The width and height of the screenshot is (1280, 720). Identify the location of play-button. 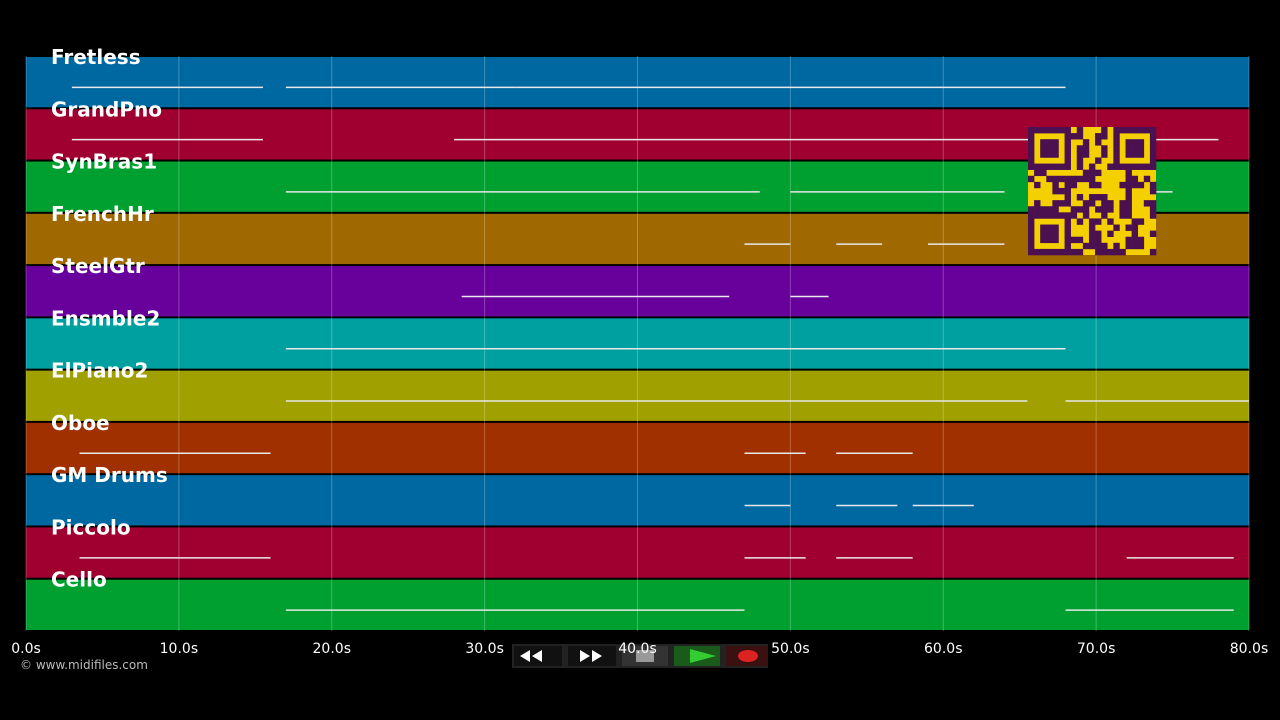
(697, 656).